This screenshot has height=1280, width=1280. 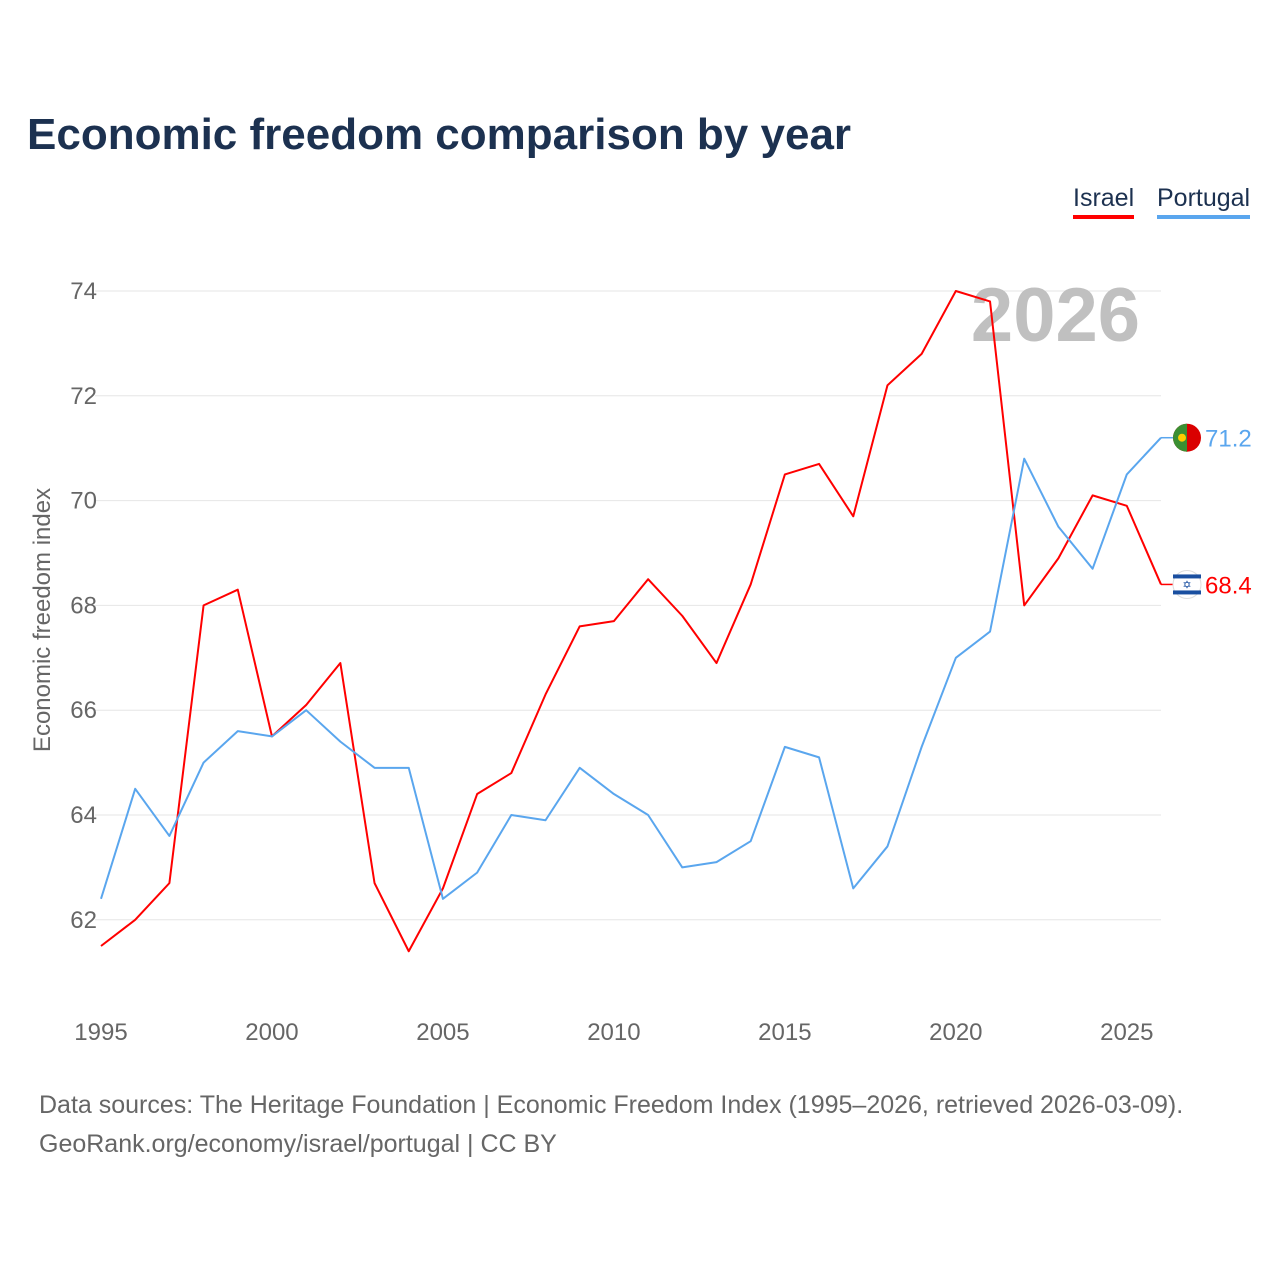 What do you see at coordinates (271, 1032) in the screenshot?
I see `x-tick-label: 2000` at bounding box center [271, 1032].